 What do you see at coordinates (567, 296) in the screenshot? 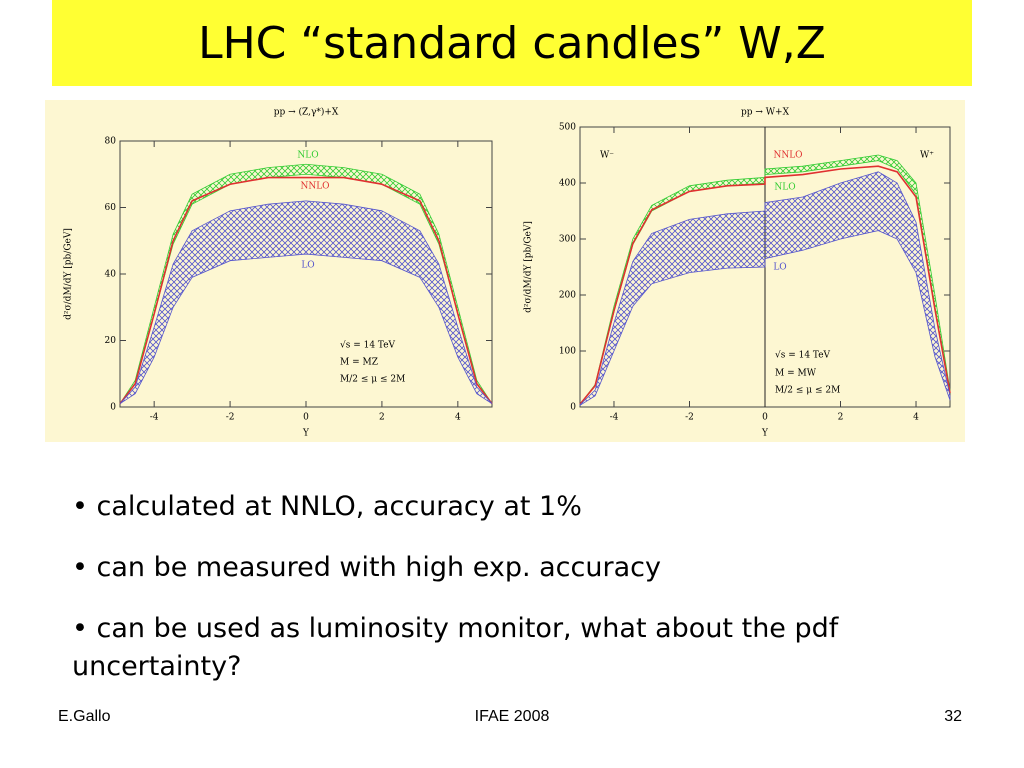
I see `y-tick-label: 200` at bounding box center [567, 296].